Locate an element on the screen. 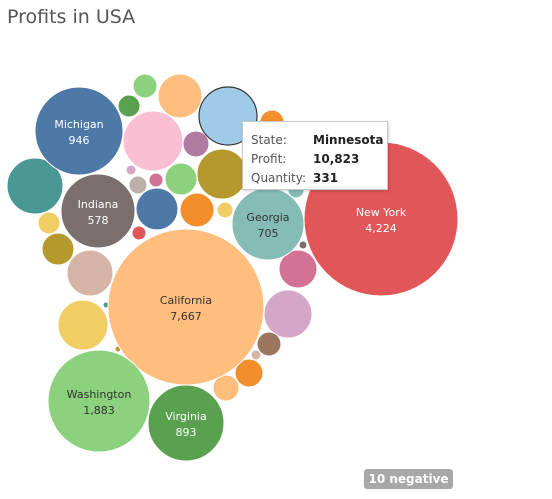 The width and height of the screenshot is (552, 499). state-bubble-virginia is located at coordinates (186, 423).